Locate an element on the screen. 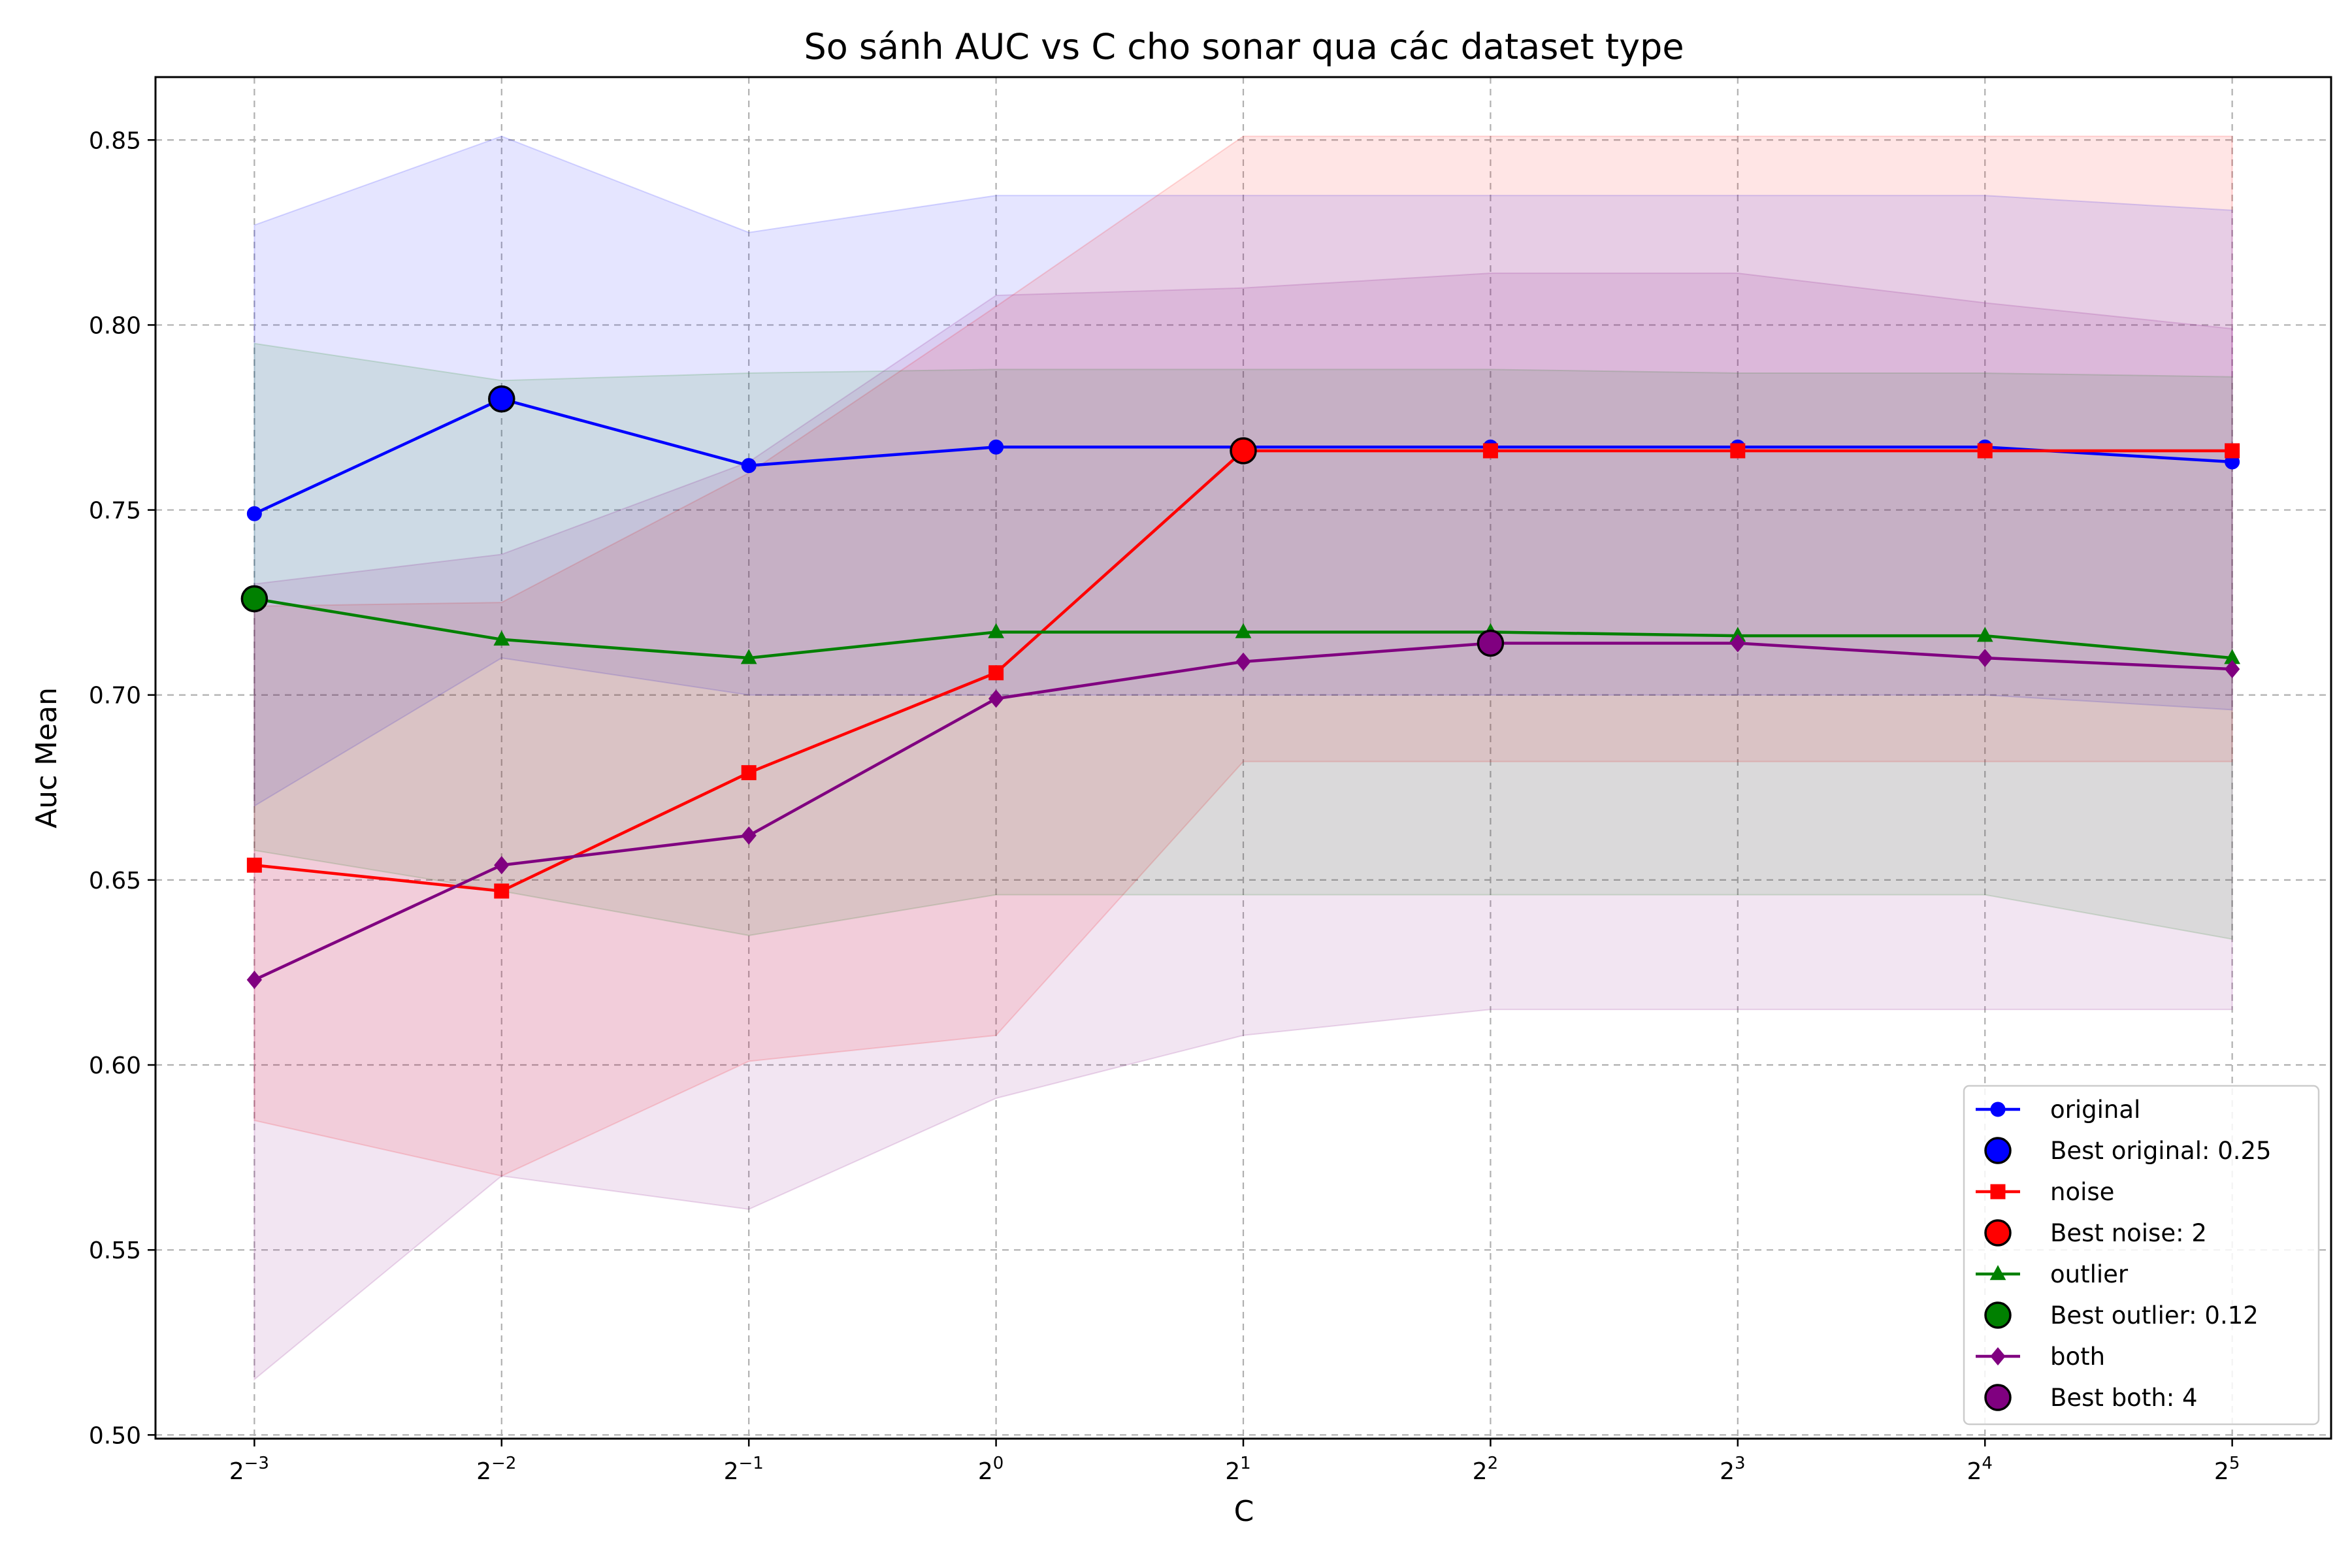  y-axis-ticks: 0.50 0.55 0.60 0.65 0.70 0.75 0.80 0.85 is located at coordinates (122, 788).